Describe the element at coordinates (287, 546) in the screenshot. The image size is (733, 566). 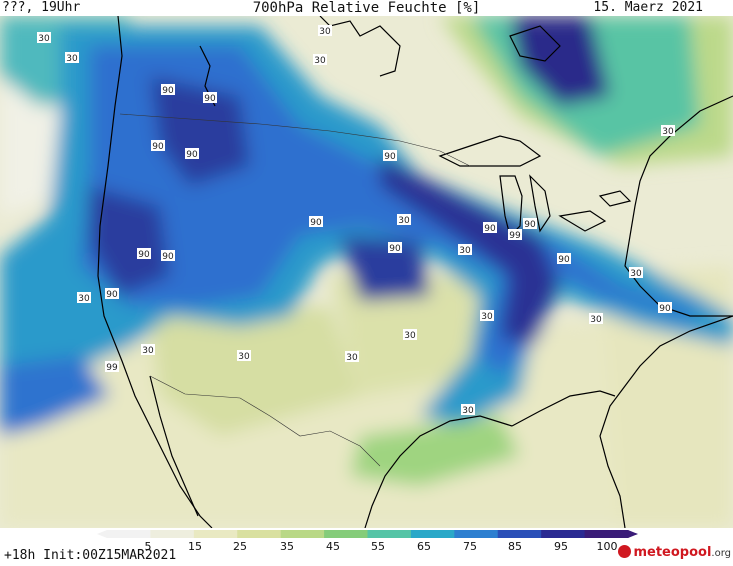
I see `colorbar-tick-label: 35` at that location.